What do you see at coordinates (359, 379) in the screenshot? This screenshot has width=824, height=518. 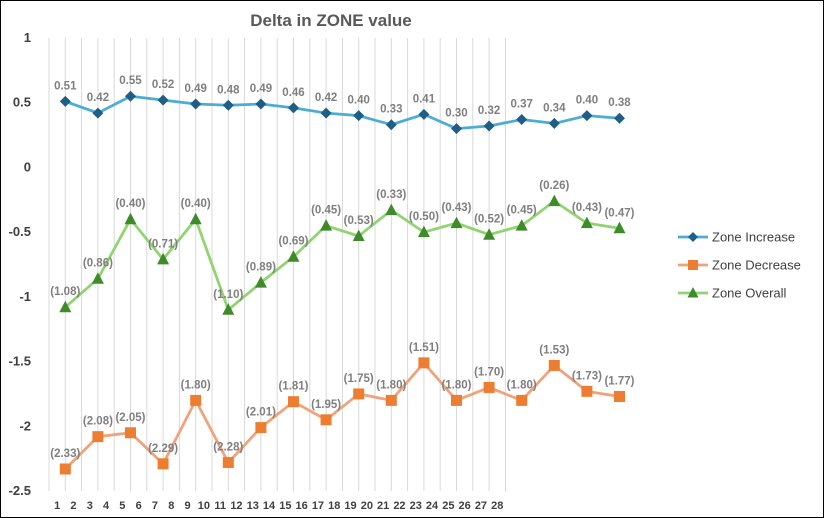 I see `zone-decrease-data-label: (1.75)` at bounding box center [359, 379].